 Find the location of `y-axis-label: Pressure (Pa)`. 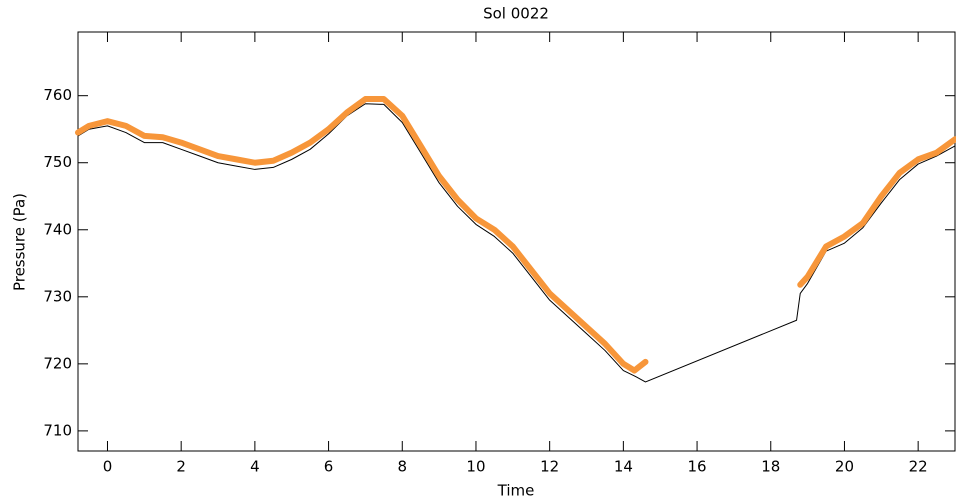

y-axis-label: Pressure (Pa) is located at coordinates (20, 242).